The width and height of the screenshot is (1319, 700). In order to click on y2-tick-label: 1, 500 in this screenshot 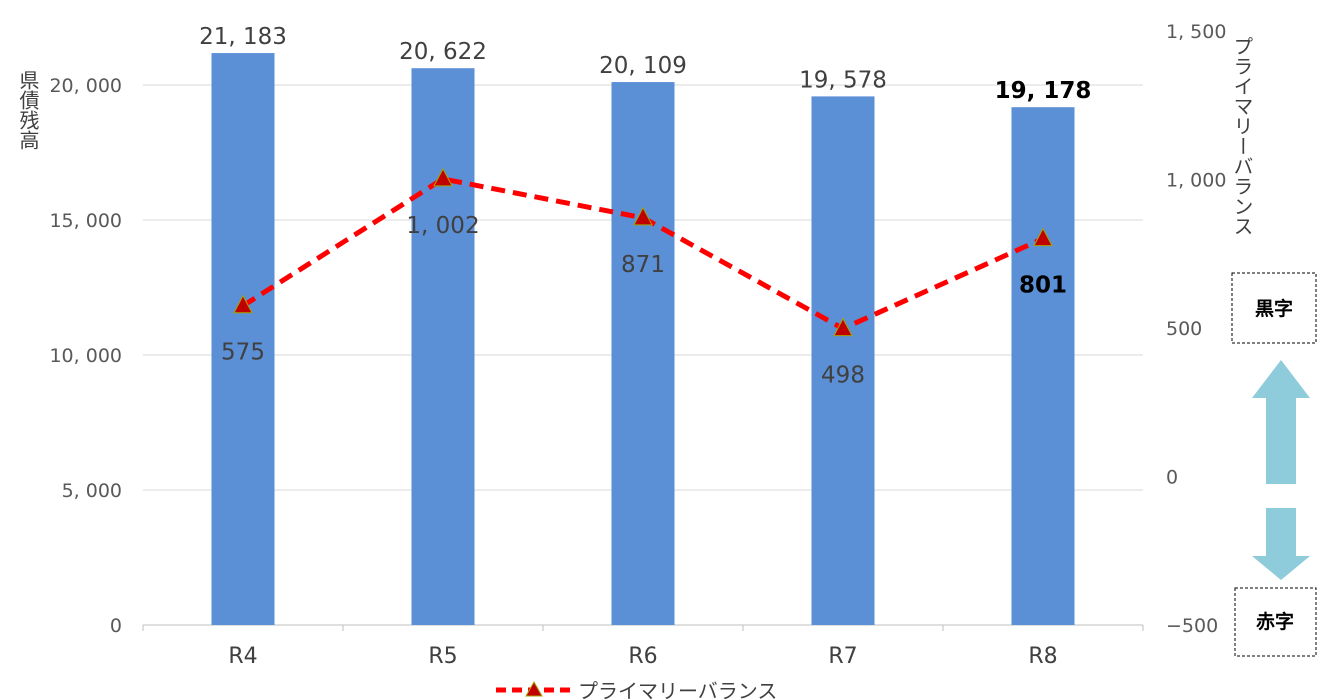, I will do `click(1196, 32)`.